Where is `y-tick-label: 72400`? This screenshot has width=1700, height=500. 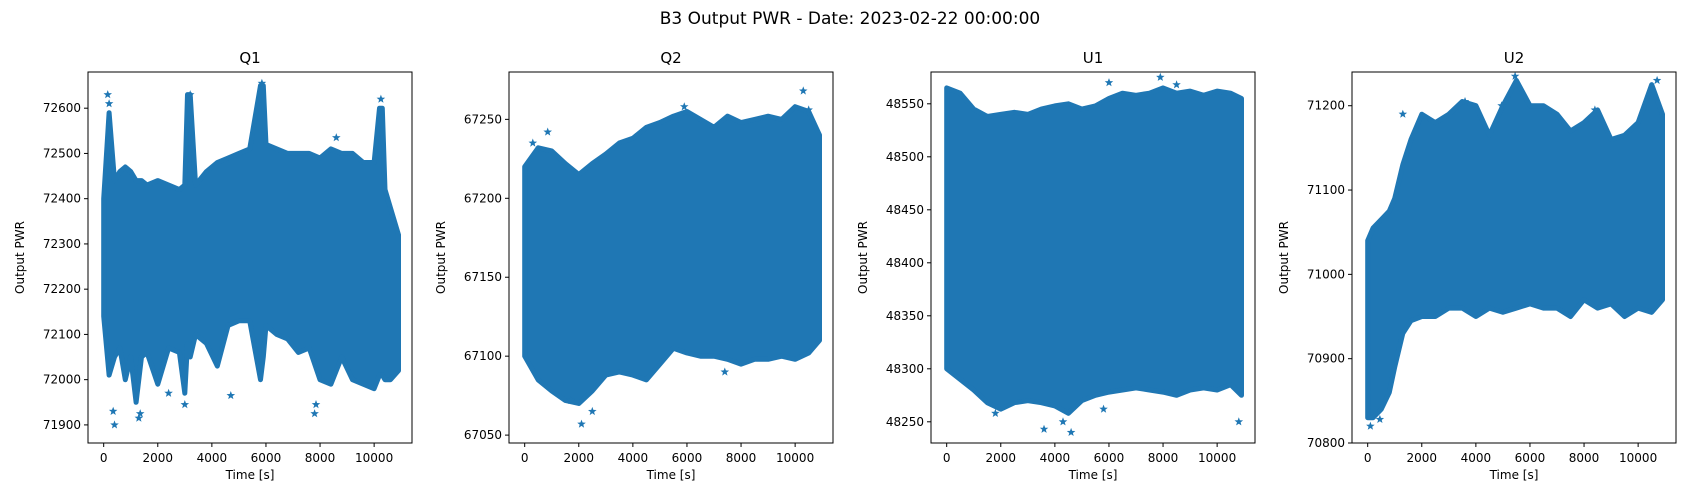 y-tick-label: 72400 is located at coordinates (62, 199).